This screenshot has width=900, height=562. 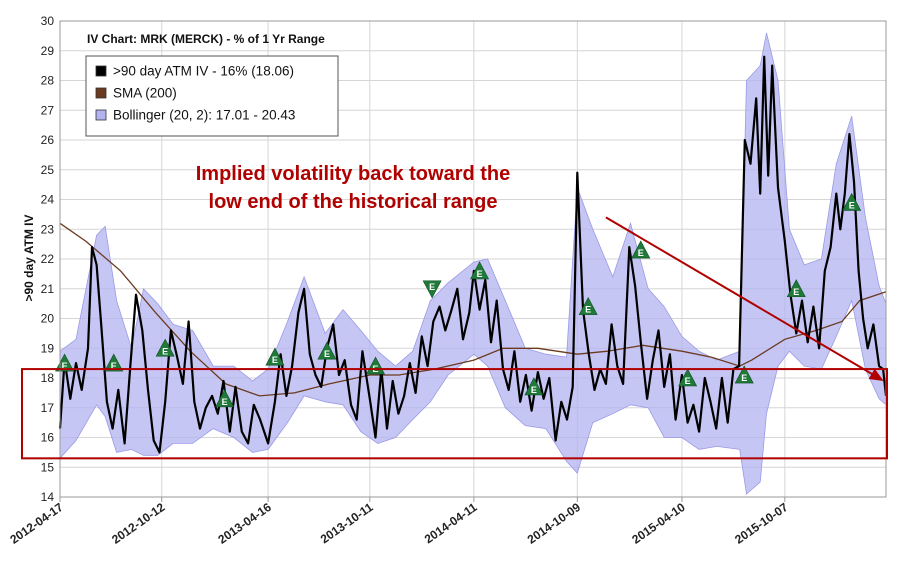 I want to click on y-tick-label: 14, so click(x=48, y=497).